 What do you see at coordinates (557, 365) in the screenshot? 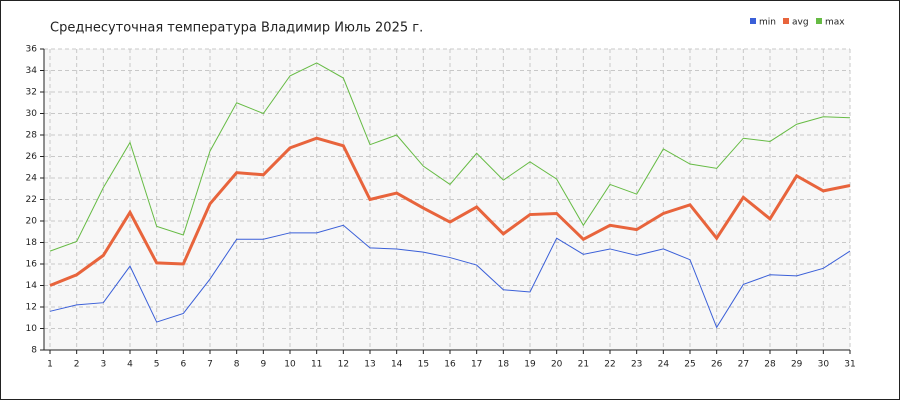
I see `x-tick-label: 20` at bounding box center [557, 365].